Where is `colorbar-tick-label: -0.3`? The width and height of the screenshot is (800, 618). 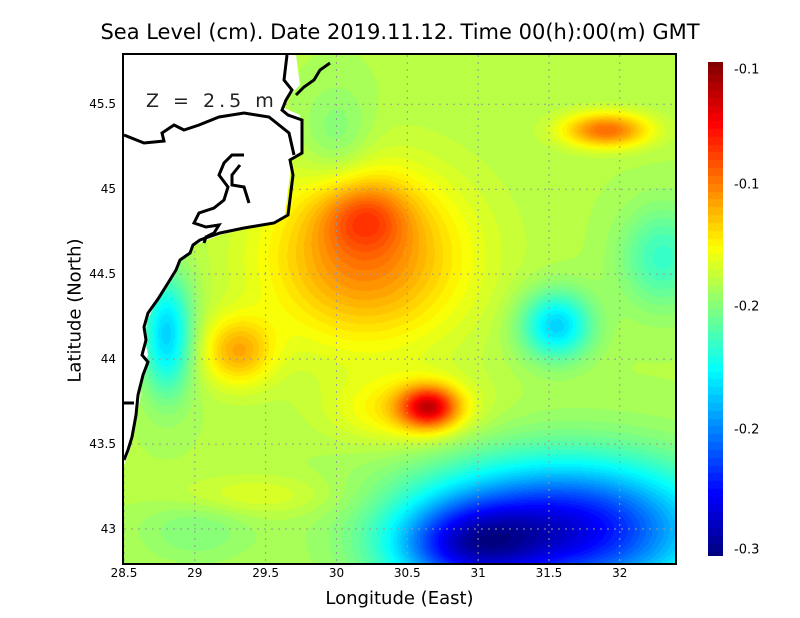 colorbar-tick-label: -0.3 is located at coordinates (747, 550).